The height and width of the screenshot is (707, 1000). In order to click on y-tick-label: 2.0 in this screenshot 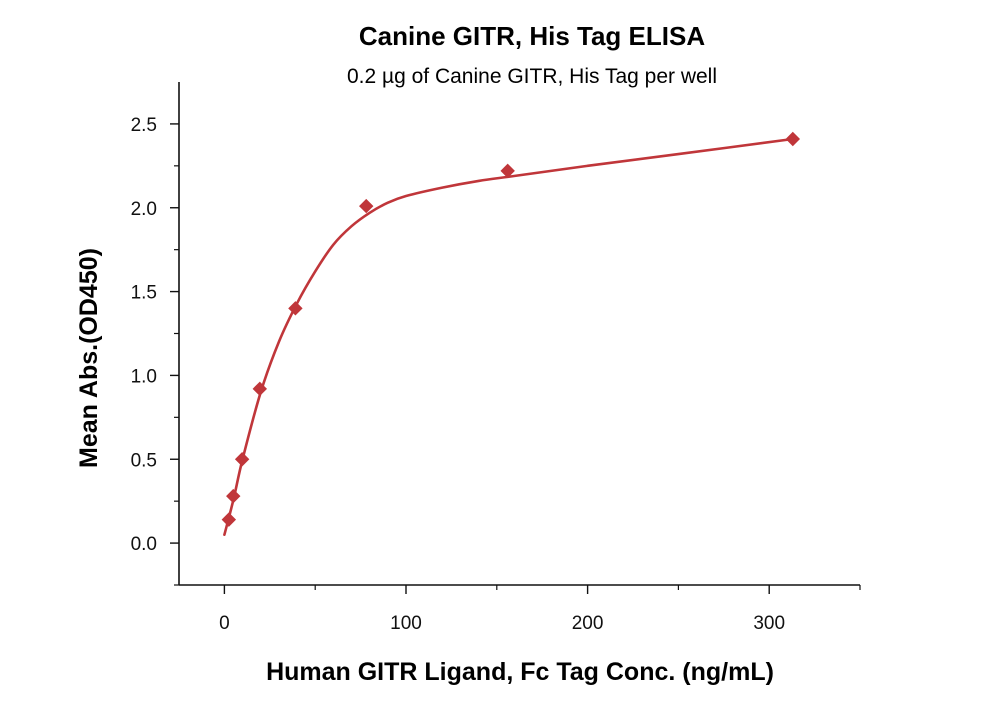, I will do `click(144, 209)`.